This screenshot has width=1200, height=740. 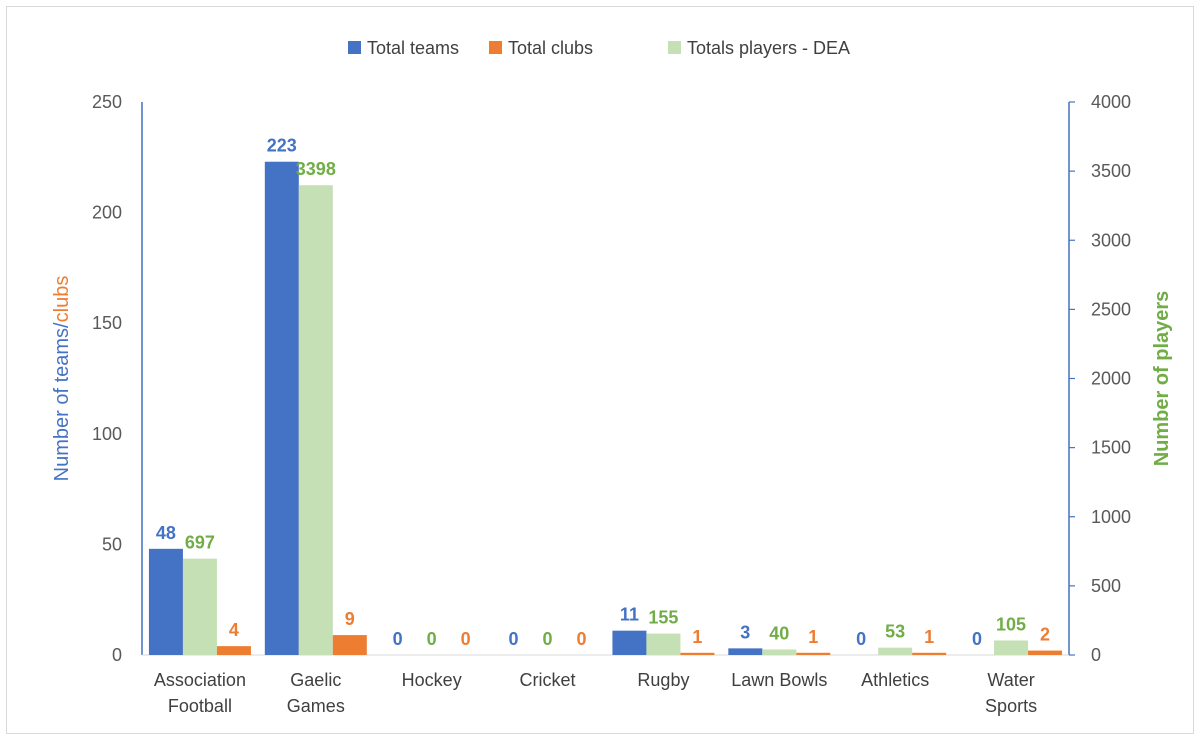 I want to click on y-right-tick-label-2000: 2000, so click(x=1111, y=379).